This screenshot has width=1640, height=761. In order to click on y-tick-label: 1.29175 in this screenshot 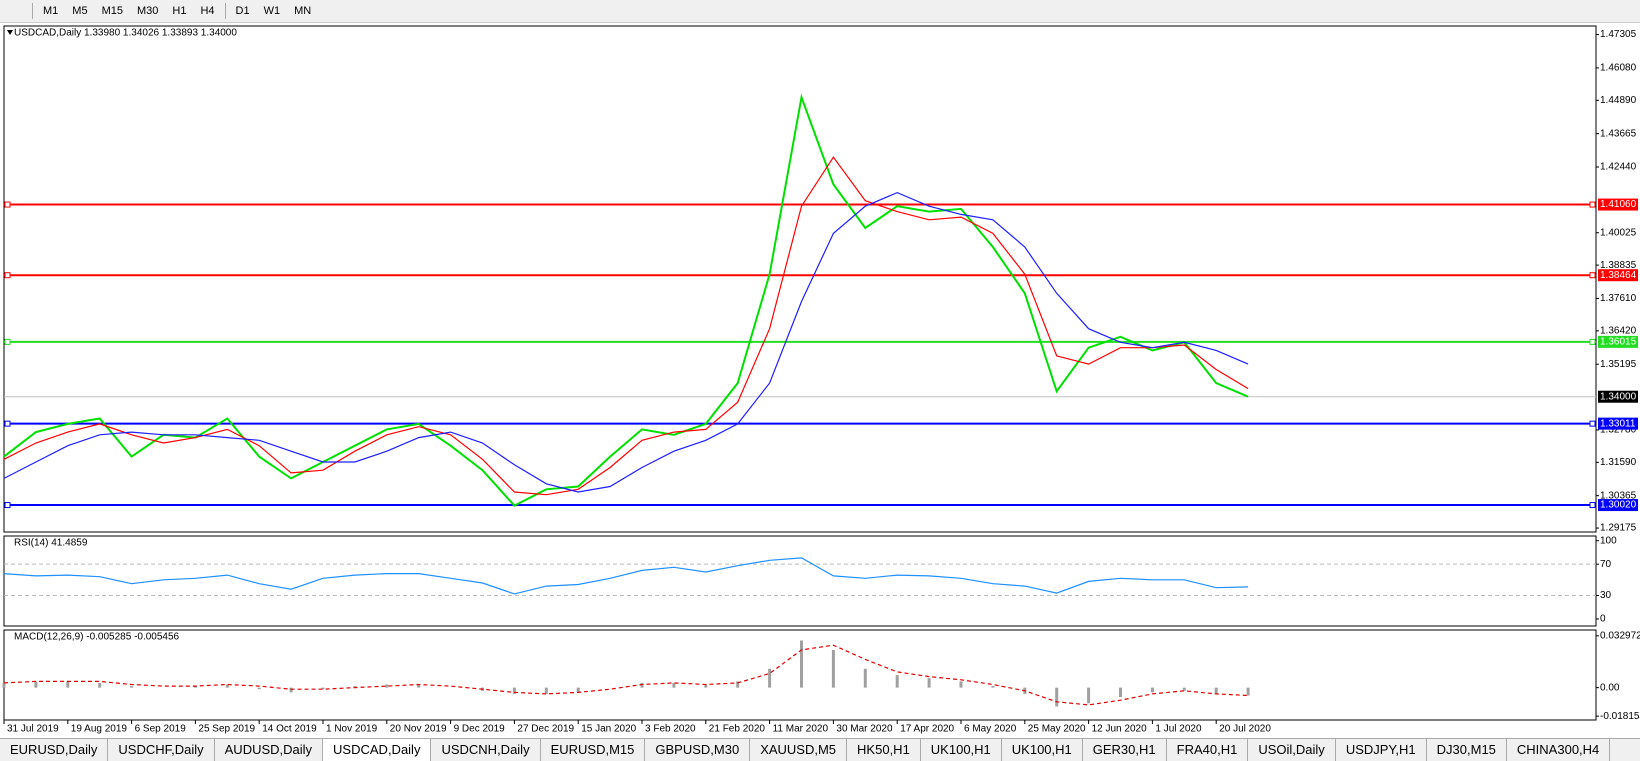, I will do `click(1618, 528)`.